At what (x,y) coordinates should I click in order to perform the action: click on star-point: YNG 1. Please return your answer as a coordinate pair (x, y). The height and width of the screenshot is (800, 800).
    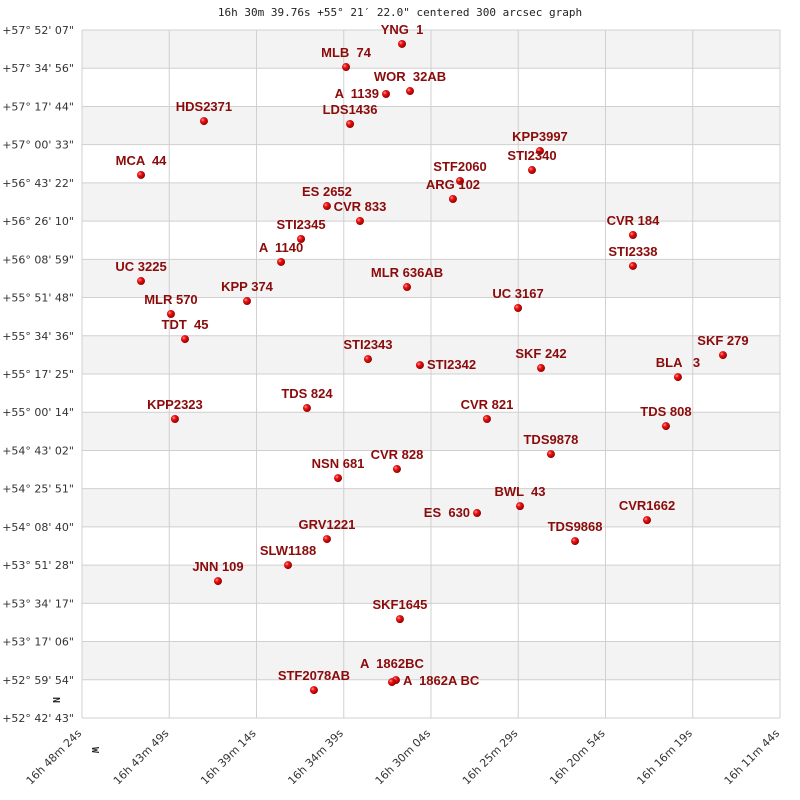
    Looking at the image, I should click on (402, 35).